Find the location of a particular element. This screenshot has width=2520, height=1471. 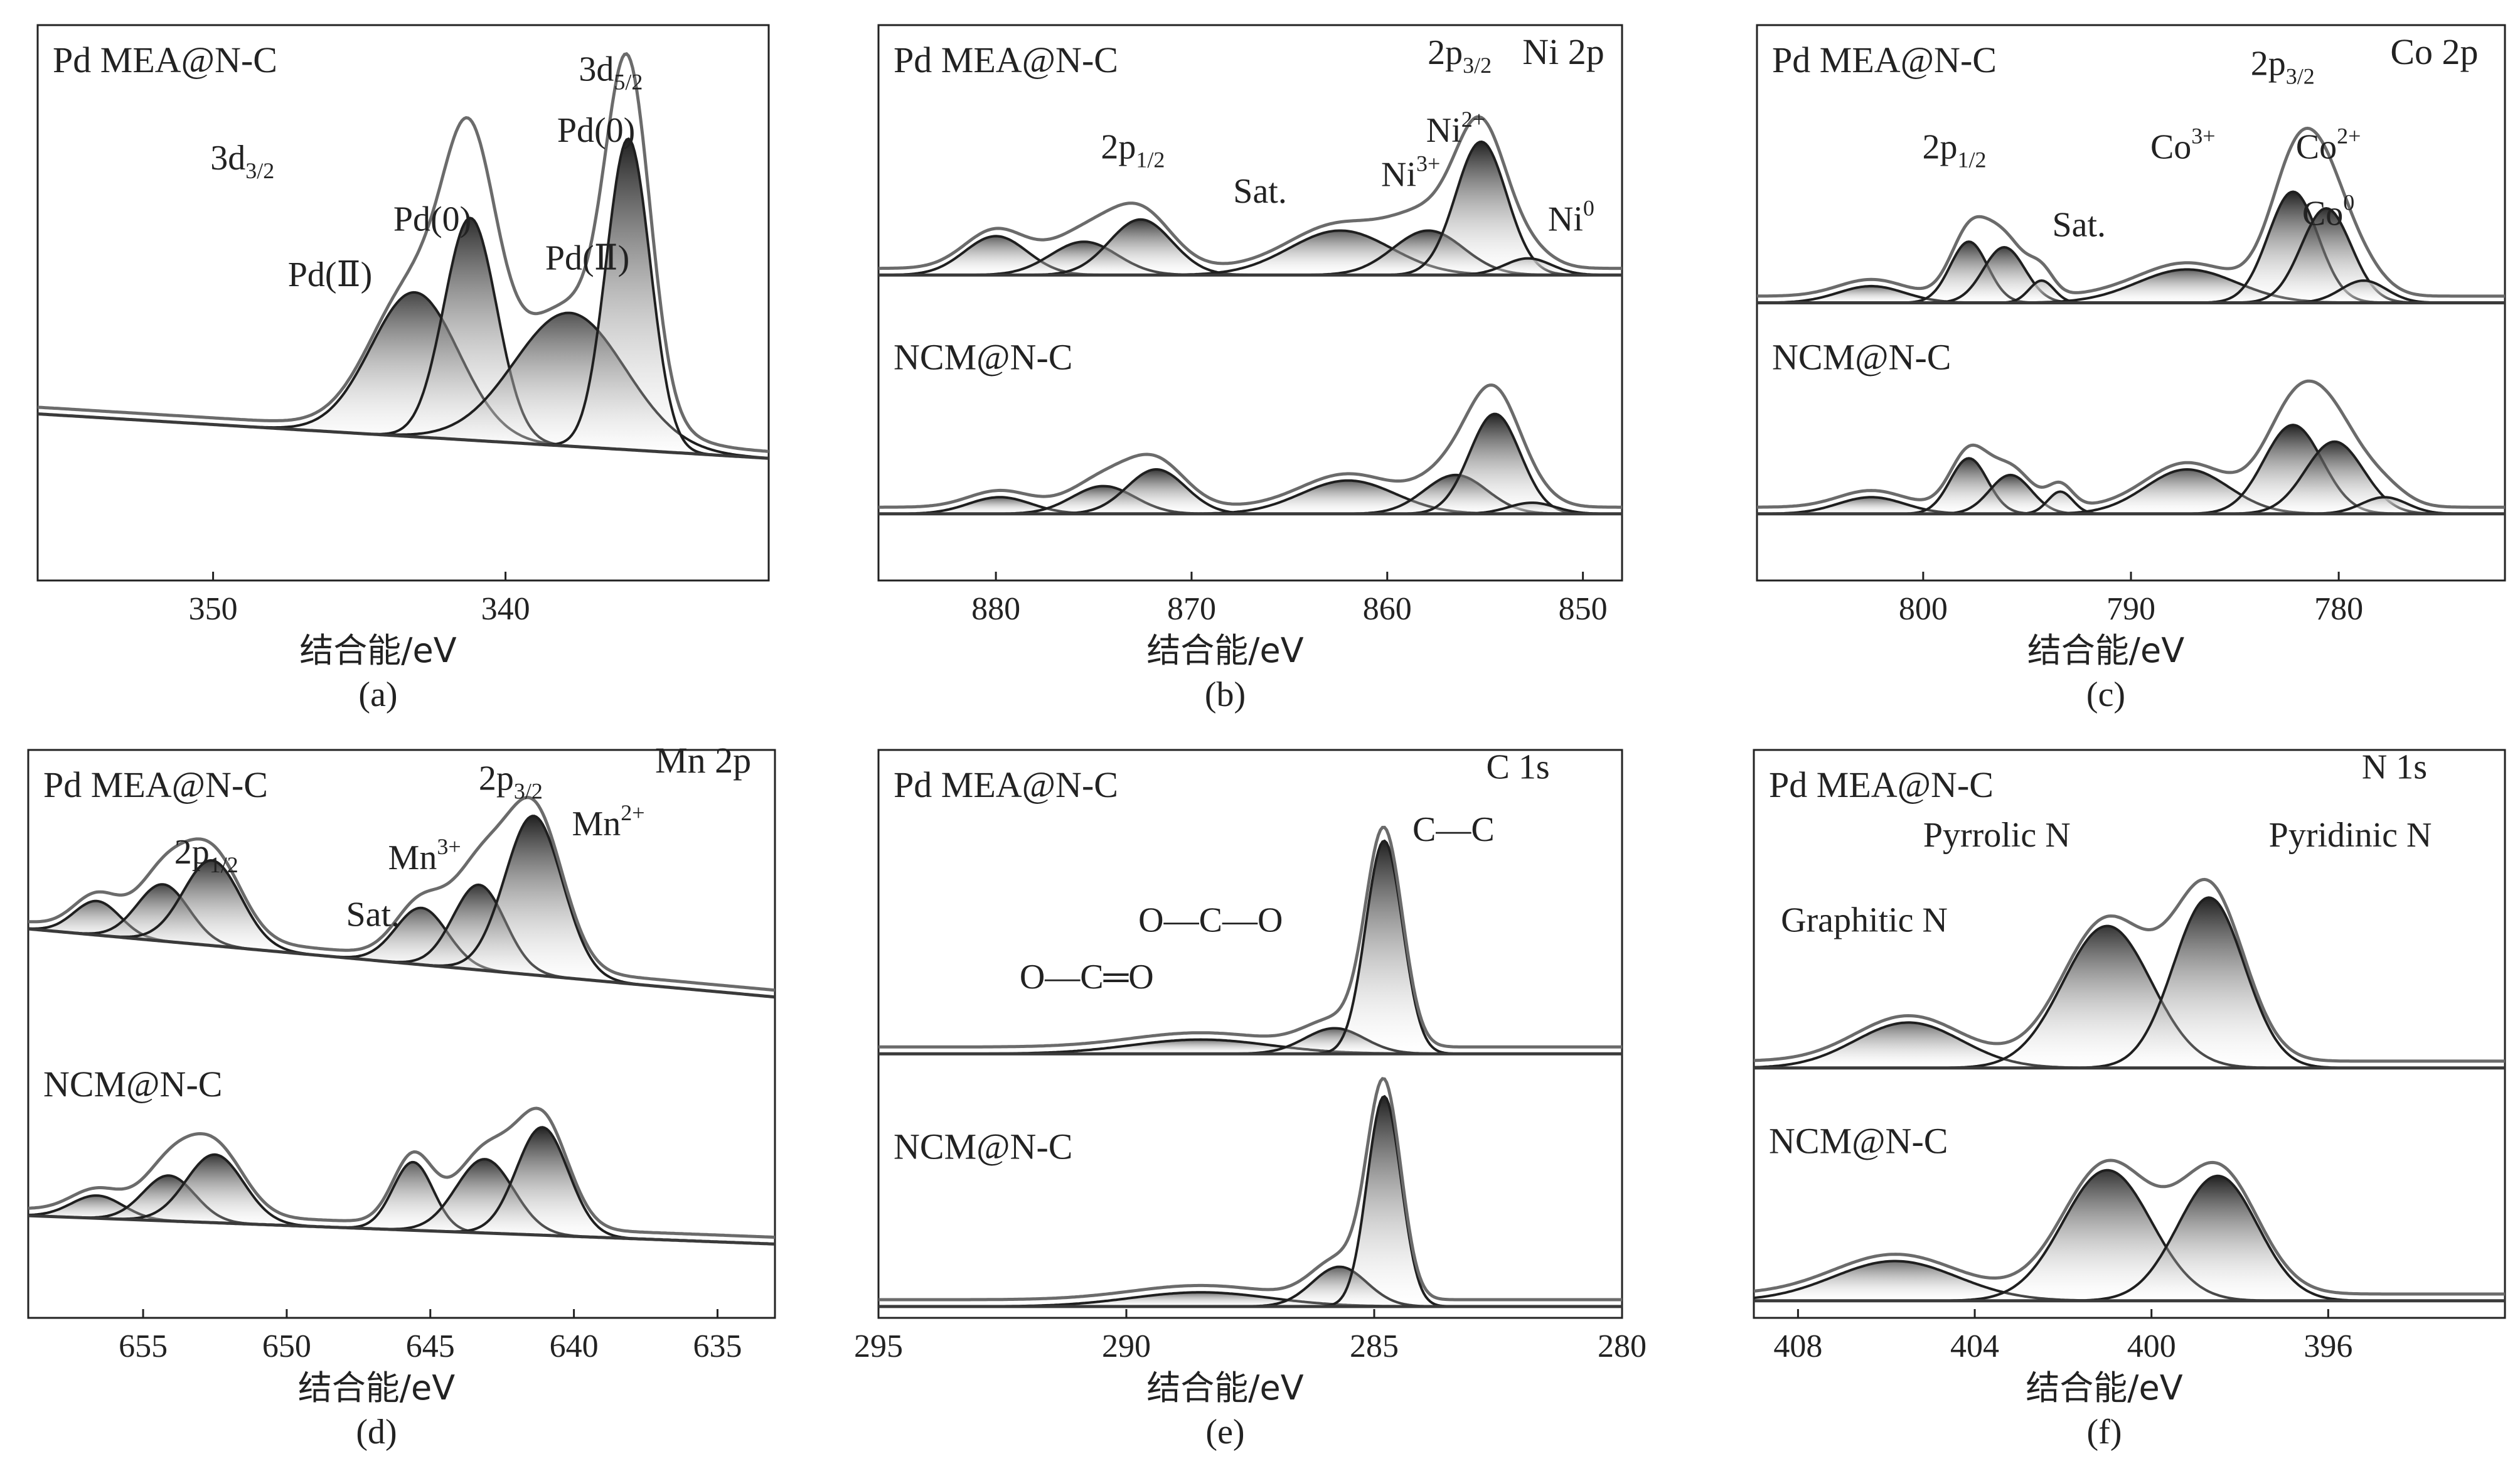

peak-annotation: Mn 2p is located at coordinates (703, 760).